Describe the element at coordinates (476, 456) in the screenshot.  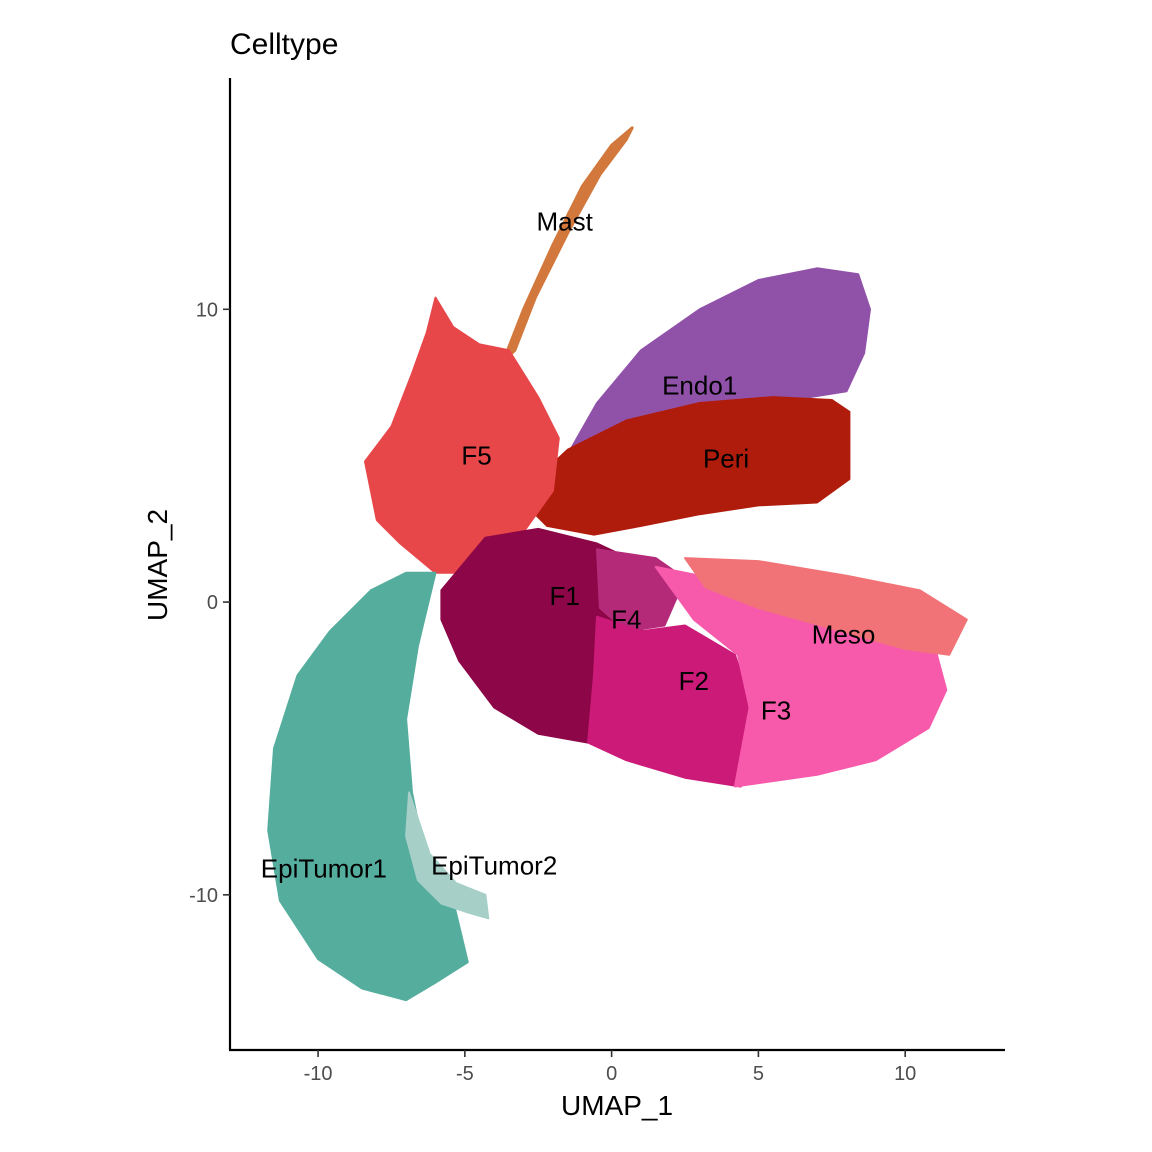
I see `cluster-label-f5: F5` at that location.